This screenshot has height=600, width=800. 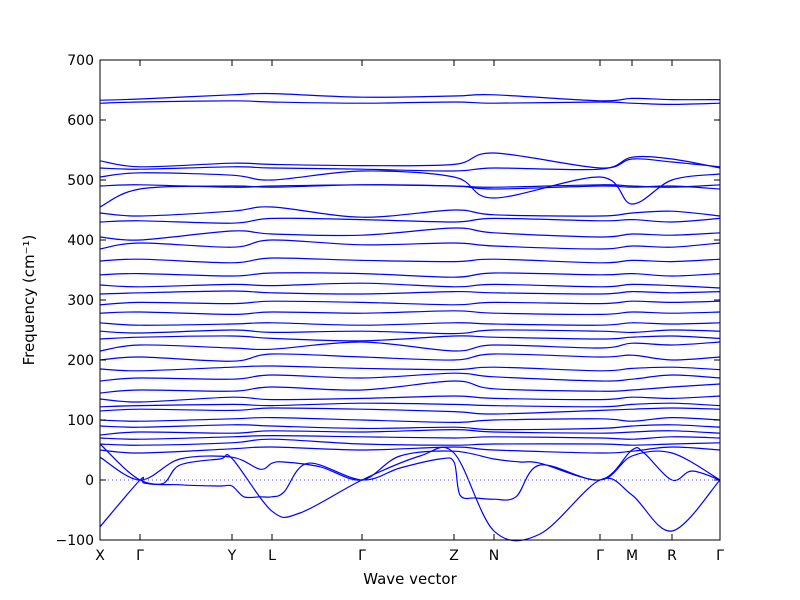 What do you see at coordinates (454, 556) in the screenshot?
I see `x-tick-label: Z` at bounding box center [454, 556].